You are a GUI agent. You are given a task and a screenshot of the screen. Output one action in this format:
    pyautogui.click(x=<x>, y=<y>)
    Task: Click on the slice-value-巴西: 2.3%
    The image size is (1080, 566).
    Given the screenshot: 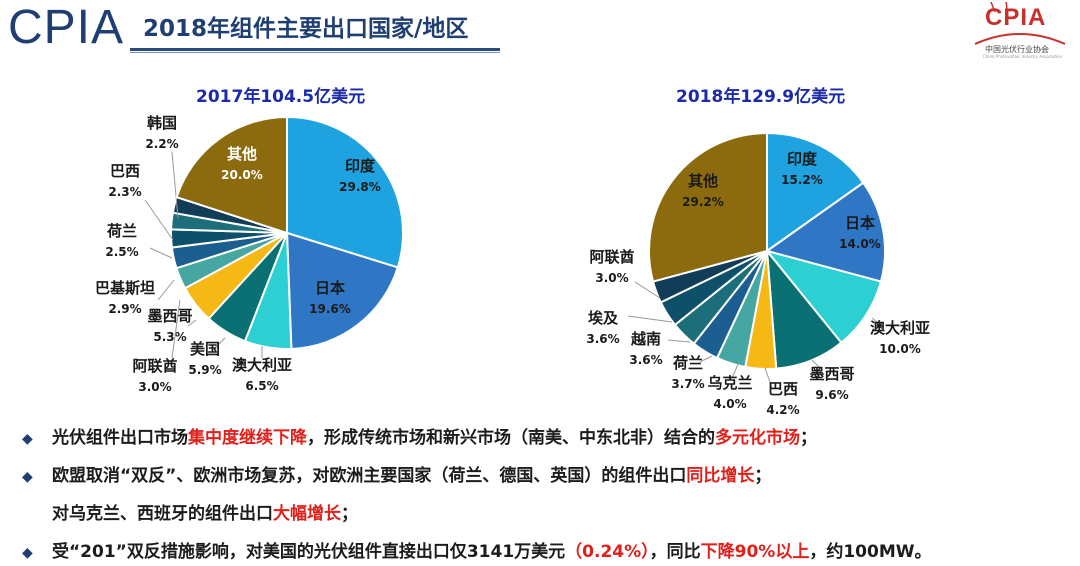 What is the action you would take?
    pyautogui.click(x=124, y=192)
    